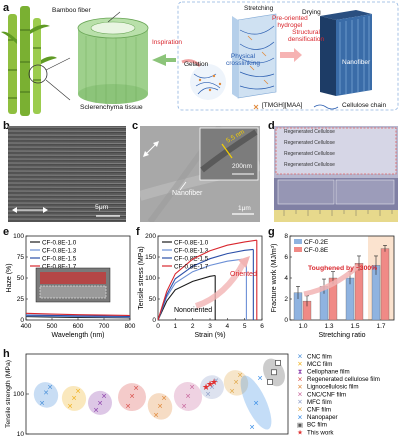 This screenshot has width=400, height=442. I want to click on panel-c-label: c, so click(135, 126).